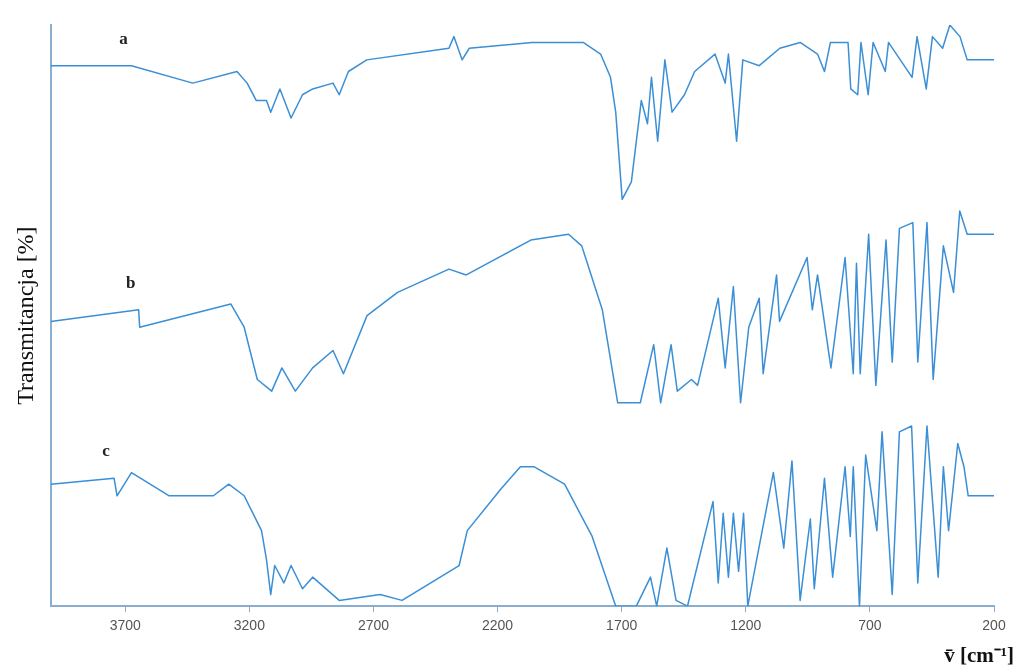  Describe the element at coordinates (373, 625) in the screenshot. I see `x-tick-label: 2700` at that location.